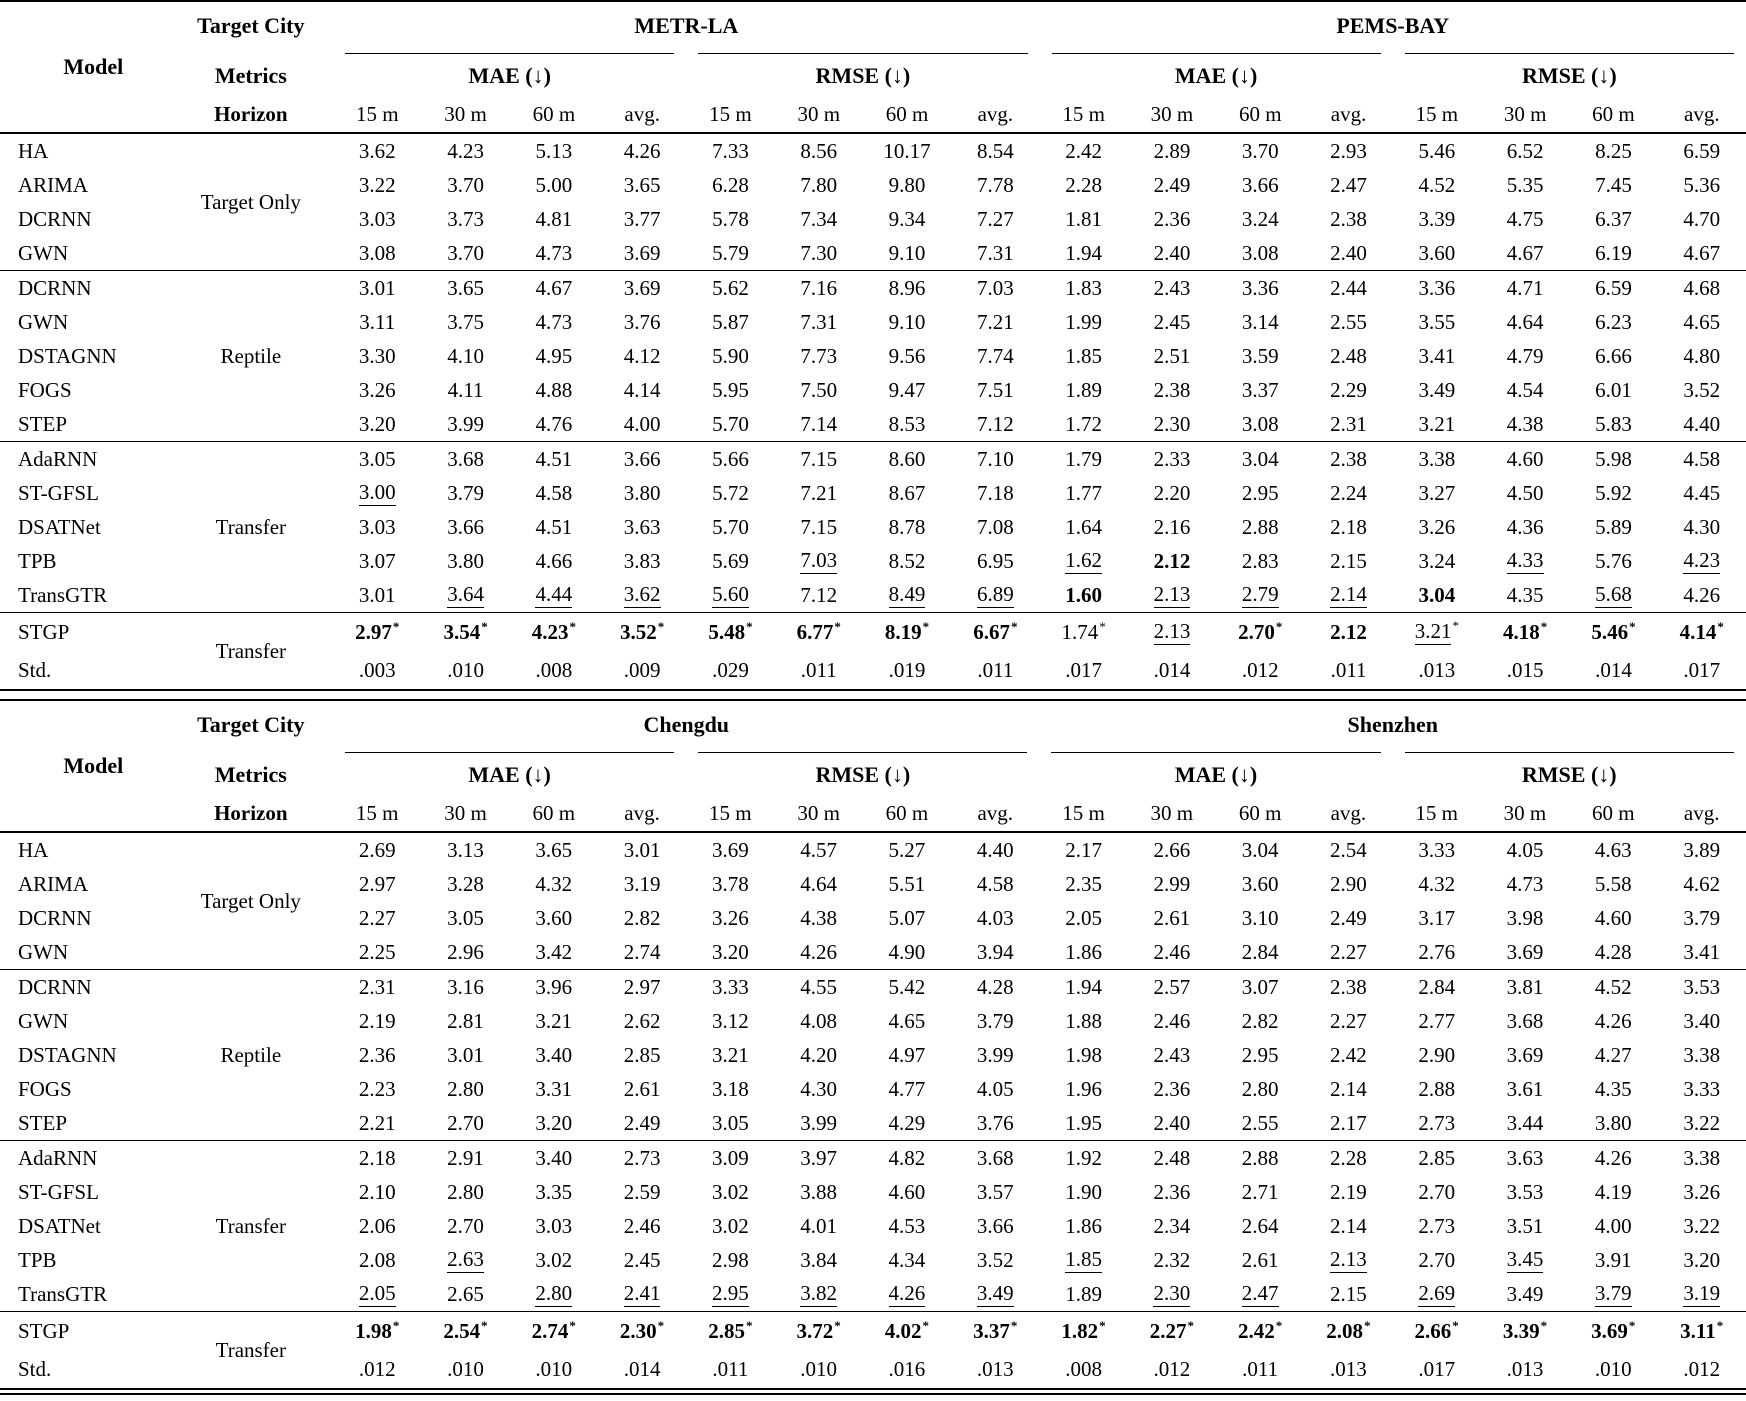 The image size is (1746, 1401). I want to click on metric-cell: 3.33, so click(730, 987).